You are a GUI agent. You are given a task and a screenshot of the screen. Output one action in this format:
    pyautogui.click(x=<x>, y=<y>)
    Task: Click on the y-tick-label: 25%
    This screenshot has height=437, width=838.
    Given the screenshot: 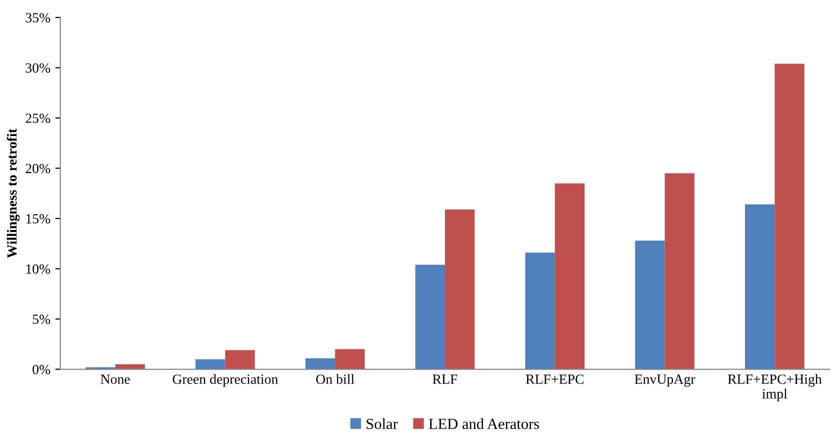 What is the action you would take?
    pyautogui.click(x=38, y=118)
    